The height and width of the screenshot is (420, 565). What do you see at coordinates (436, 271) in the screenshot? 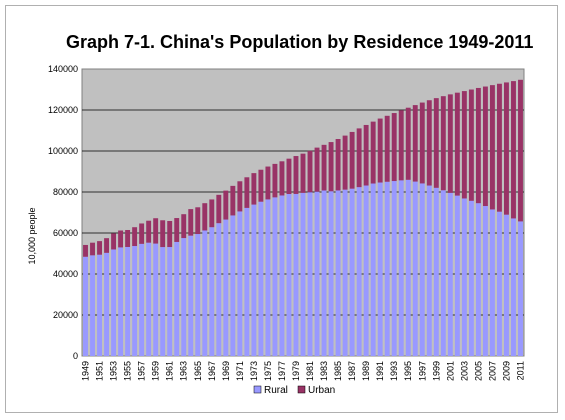
I see `bar-rural-1999` at bounding box center [436, 271].